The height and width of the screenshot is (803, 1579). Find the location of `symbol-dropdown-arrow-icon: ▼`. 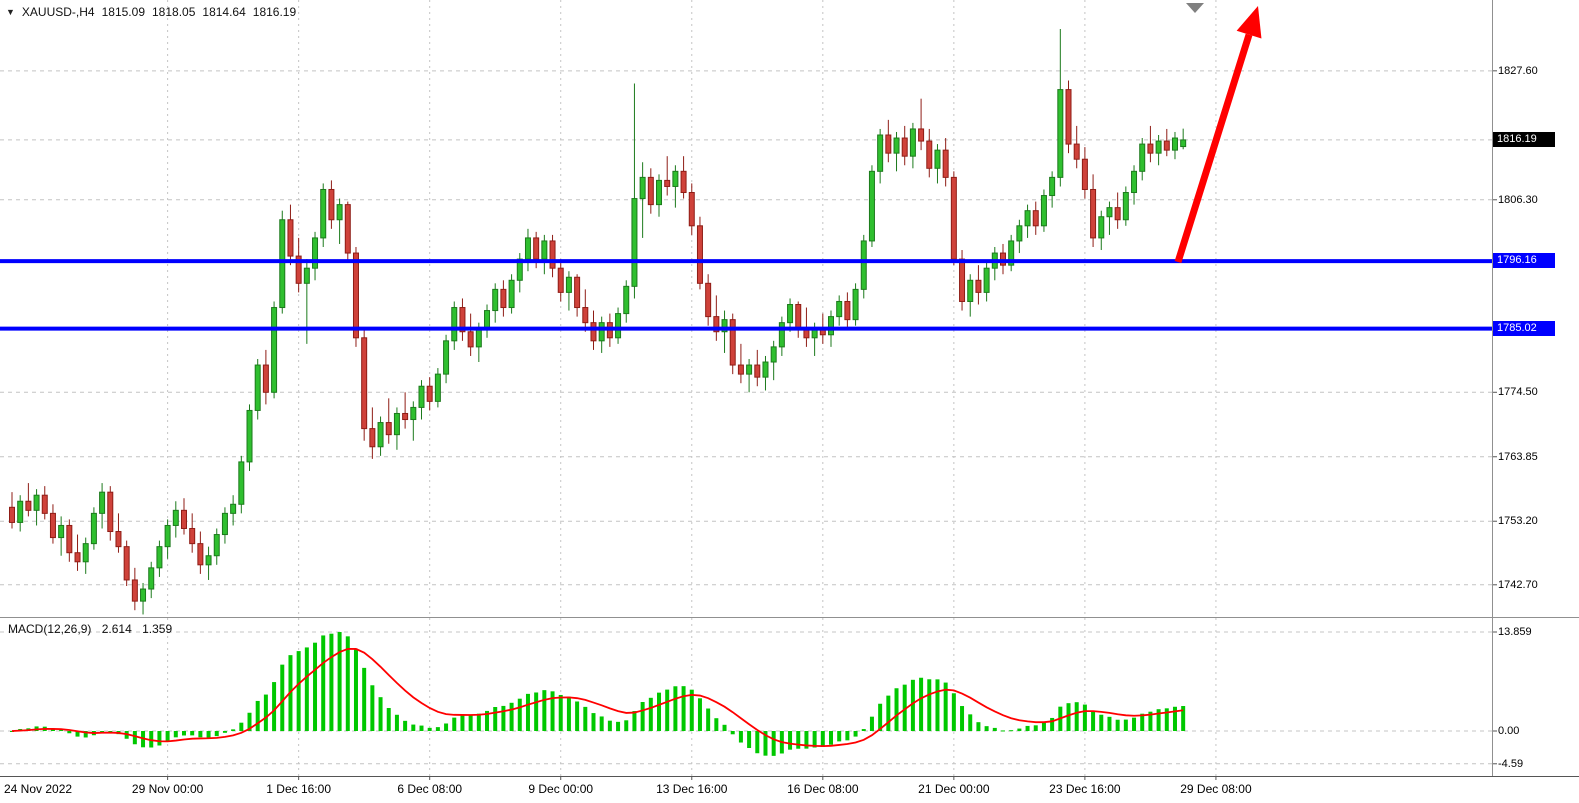

symbol-dropdown-arrow-icon: ▼ is located at coordinates (10, 12).